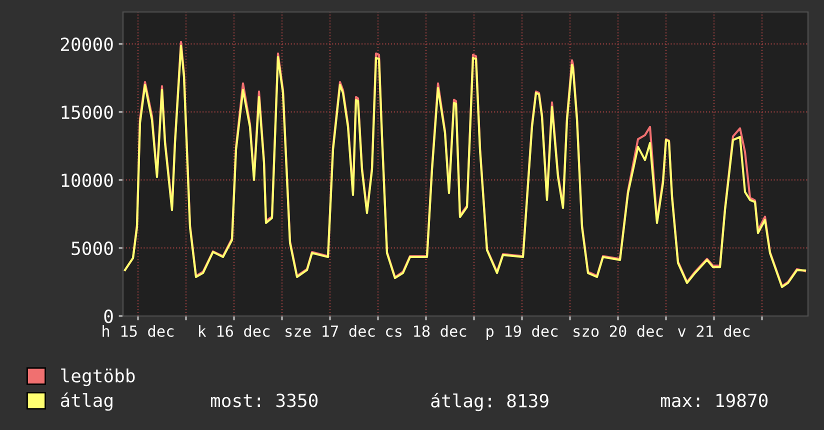 The height and width of the screenshot is (430, 824). I want to click on legend-label: legtöbb, so click(98, 377).